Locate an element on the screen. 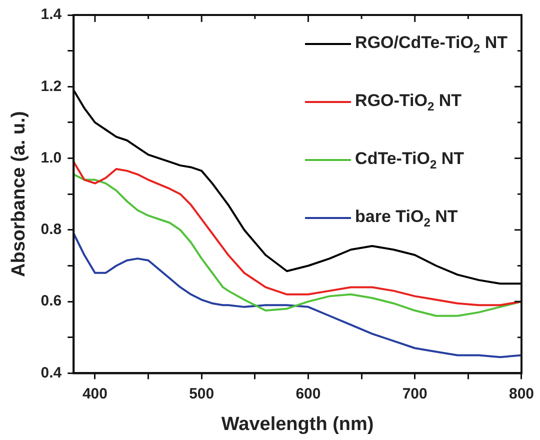  legend-label: RGO/CdTe-TiO$_{2}$ NT is located at coordinates (431, 44).